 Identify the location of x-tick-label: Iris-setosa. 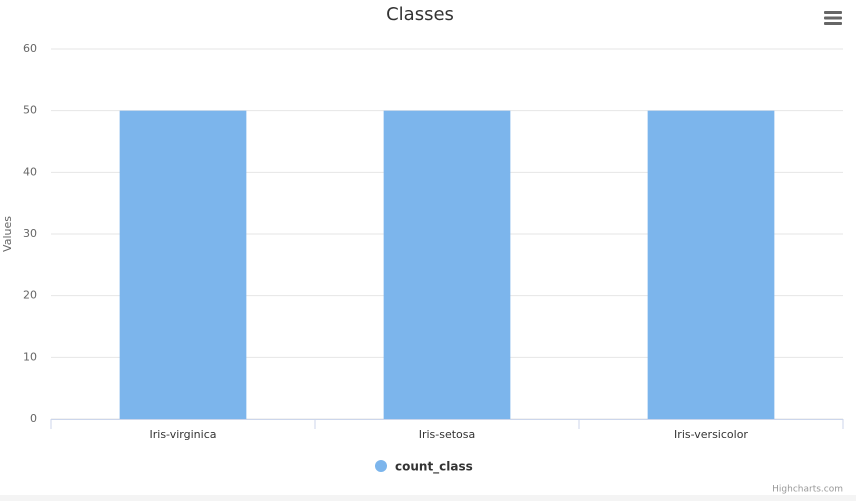
(447, 434).